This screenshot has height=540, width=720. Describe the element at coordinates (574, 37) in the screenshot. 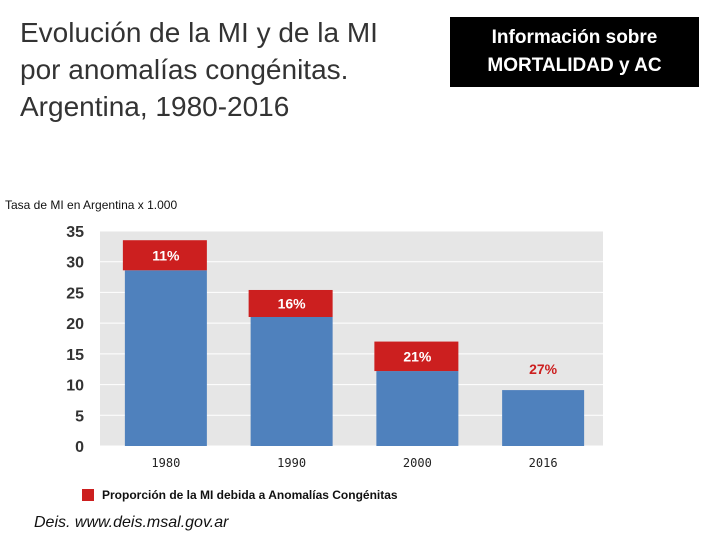

I see `info-box-line1: Información sobre` at that location.